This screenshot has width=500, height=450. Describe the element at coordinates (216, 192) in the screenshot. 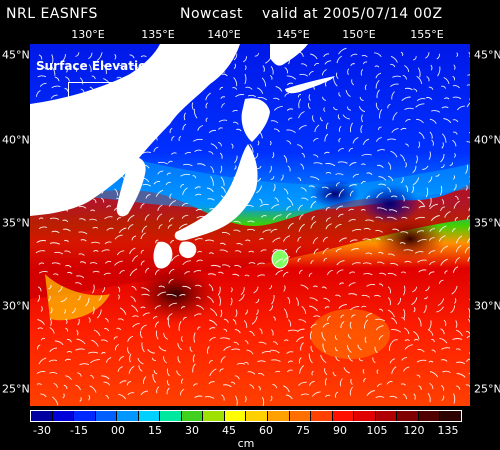

I see `honshu` at that location.